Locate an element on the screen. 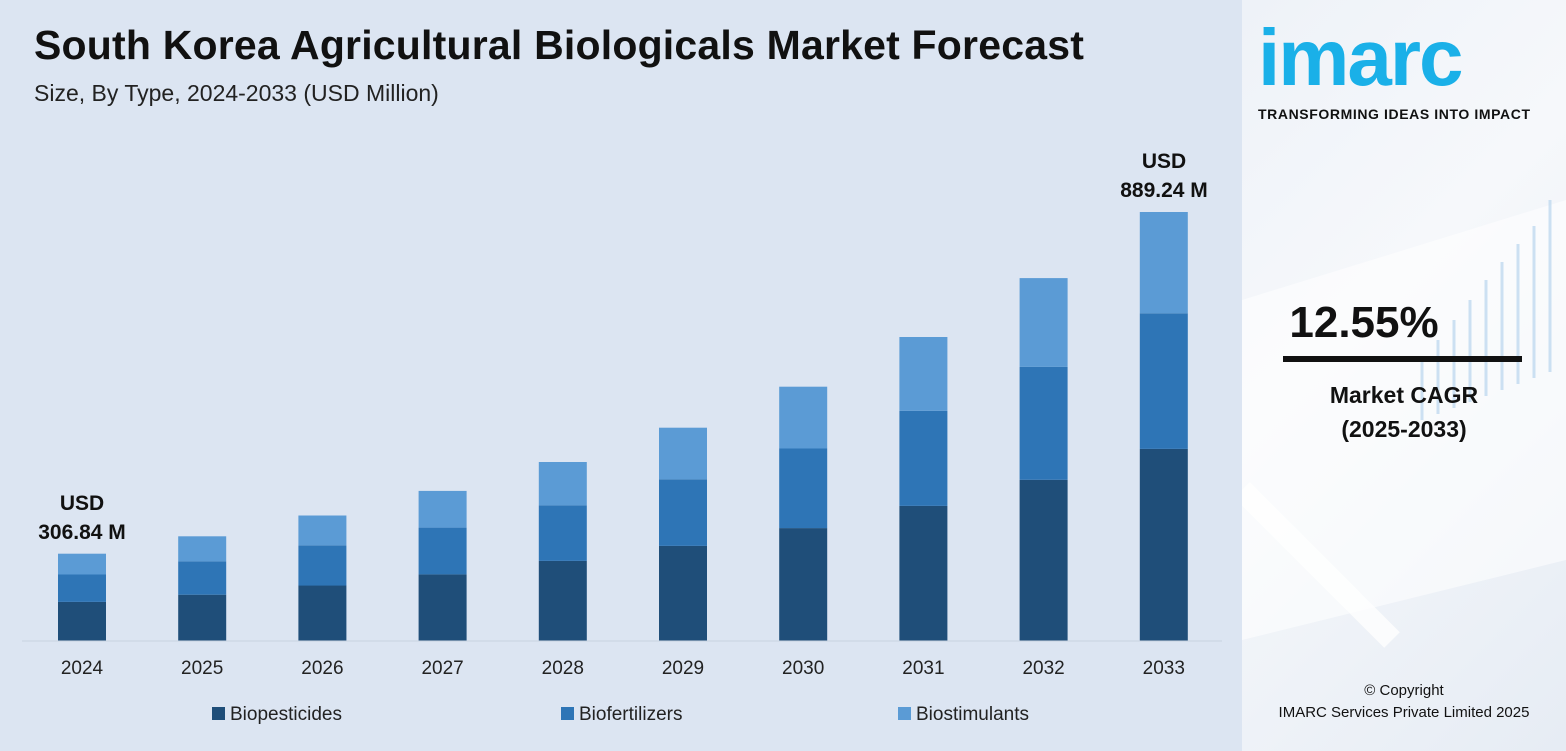 This screenshot has height=751, width=1566. bar-biostimulants-2029 is located at coordinates (683, 453).